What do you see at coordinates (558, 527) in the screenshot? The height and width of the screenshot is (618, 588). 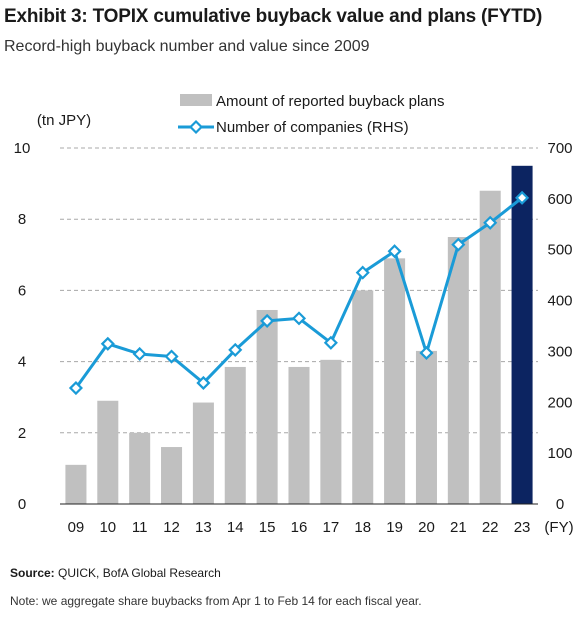 I see `x-axis-label: (FY)` at bounding box center [558, 527].